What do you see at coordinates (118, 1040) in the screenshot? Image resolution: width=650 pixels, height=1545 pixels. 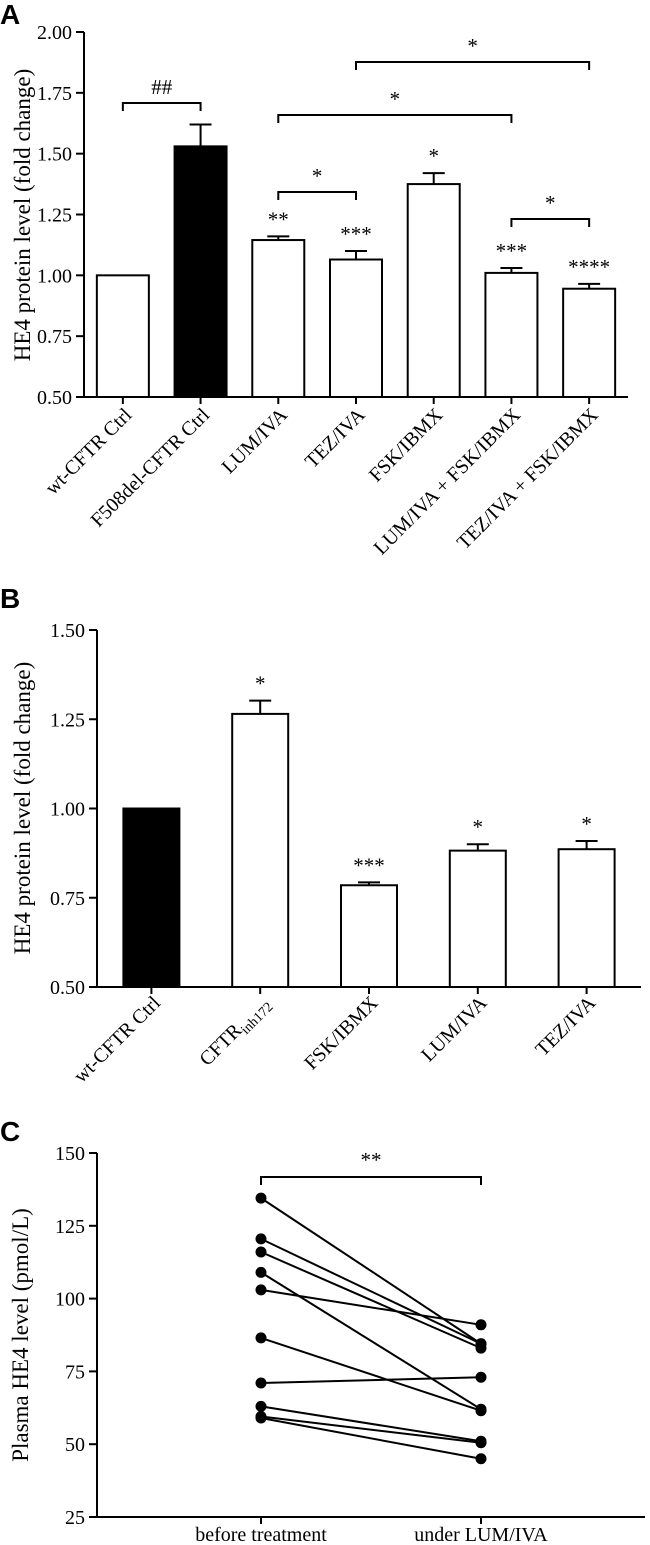 I see `x-category-label: wt-CFTR Ctrl` at bounding box center [118, 1040].